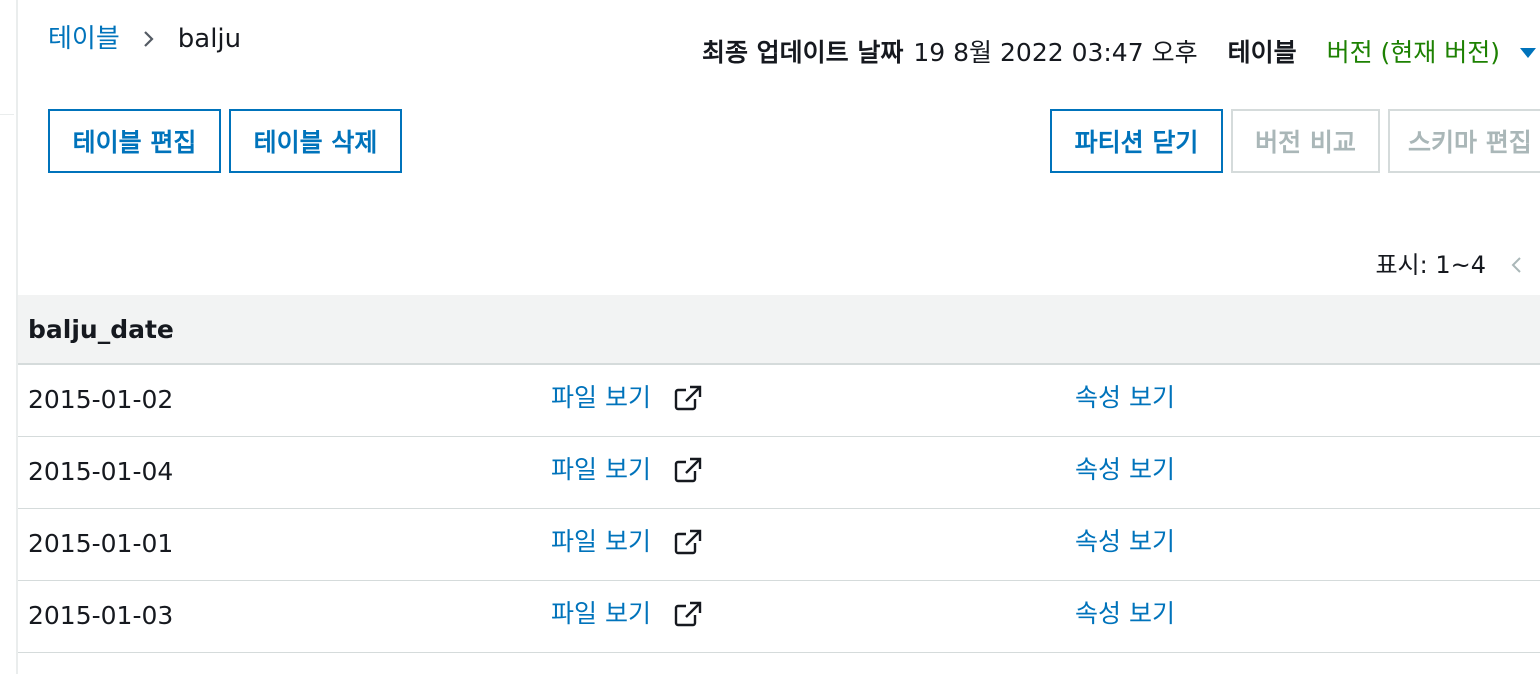 Image resolution: width=1540 pixels, height=674 pixels. Describe the element at coordinates (779, 401) in the screenshot. I see `table-row: 2015-01-02 파일 보기 속성 보기` at that location.